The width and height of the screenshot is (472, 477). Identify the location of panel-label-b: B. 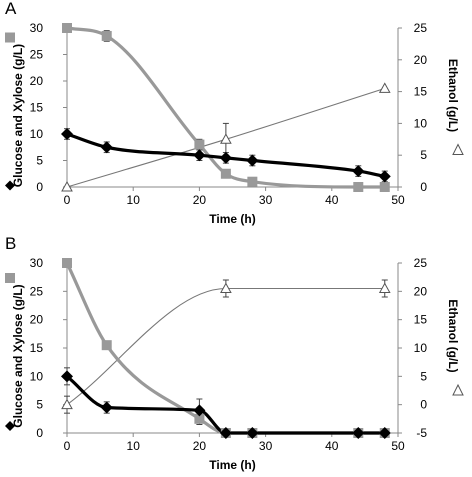
(10, 243).